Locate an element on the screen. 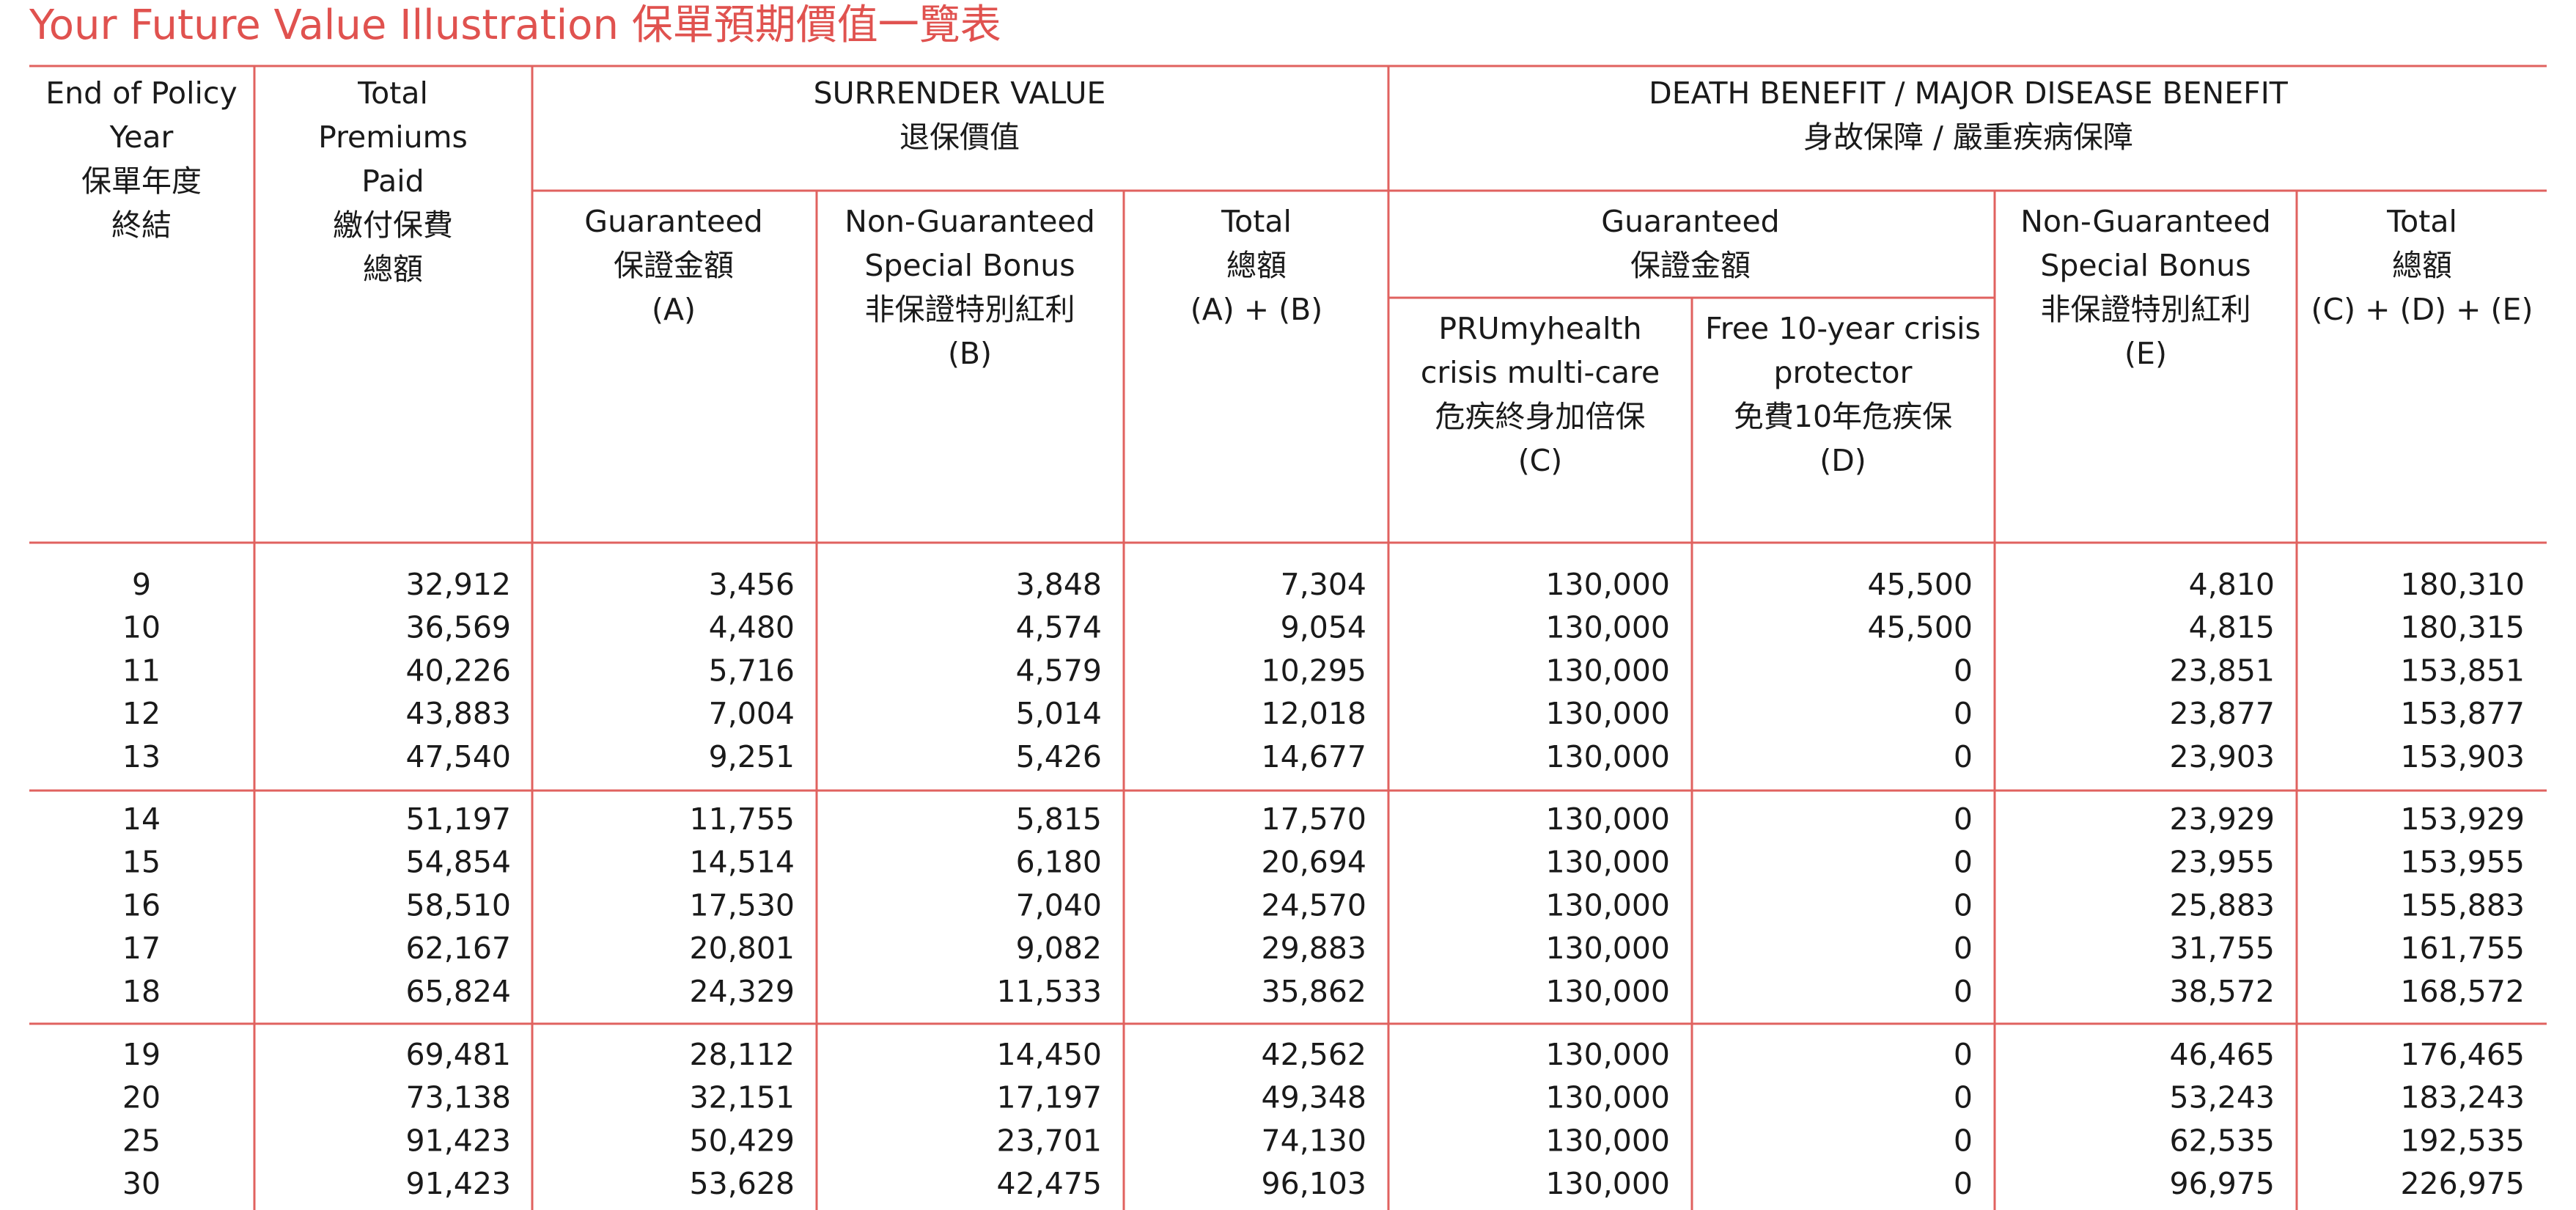 The width and height of the screenshot is (2576, 1210). table-value: 176,465 is located at coordinates (2462, 1054).